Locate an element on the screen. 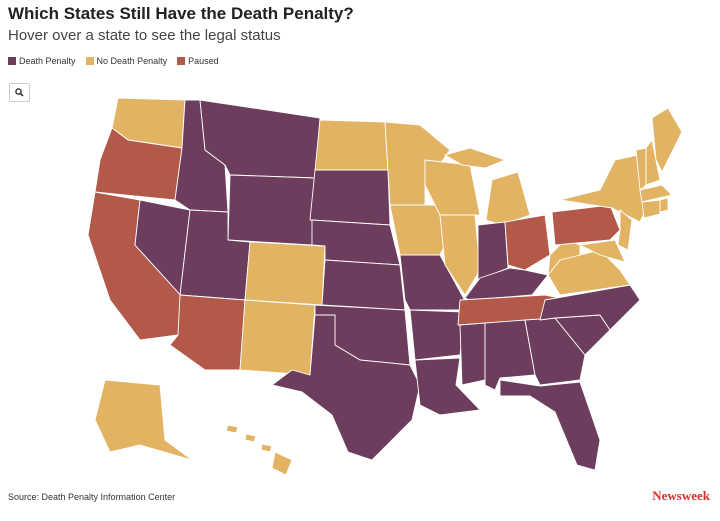  legend-label: No Death Penalty is located at coordinates (132, 61).